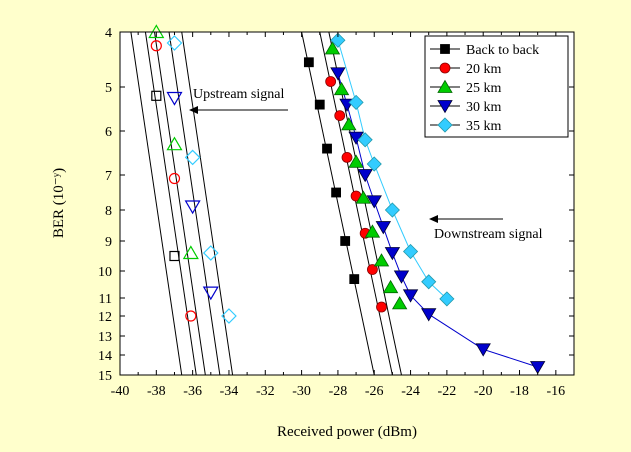 This screenshot has height=452, width=631. What do you see at coordinates (156, 391) in the screenshot?
I see `x-tick-label: -38` at bounding box center [156, 391].